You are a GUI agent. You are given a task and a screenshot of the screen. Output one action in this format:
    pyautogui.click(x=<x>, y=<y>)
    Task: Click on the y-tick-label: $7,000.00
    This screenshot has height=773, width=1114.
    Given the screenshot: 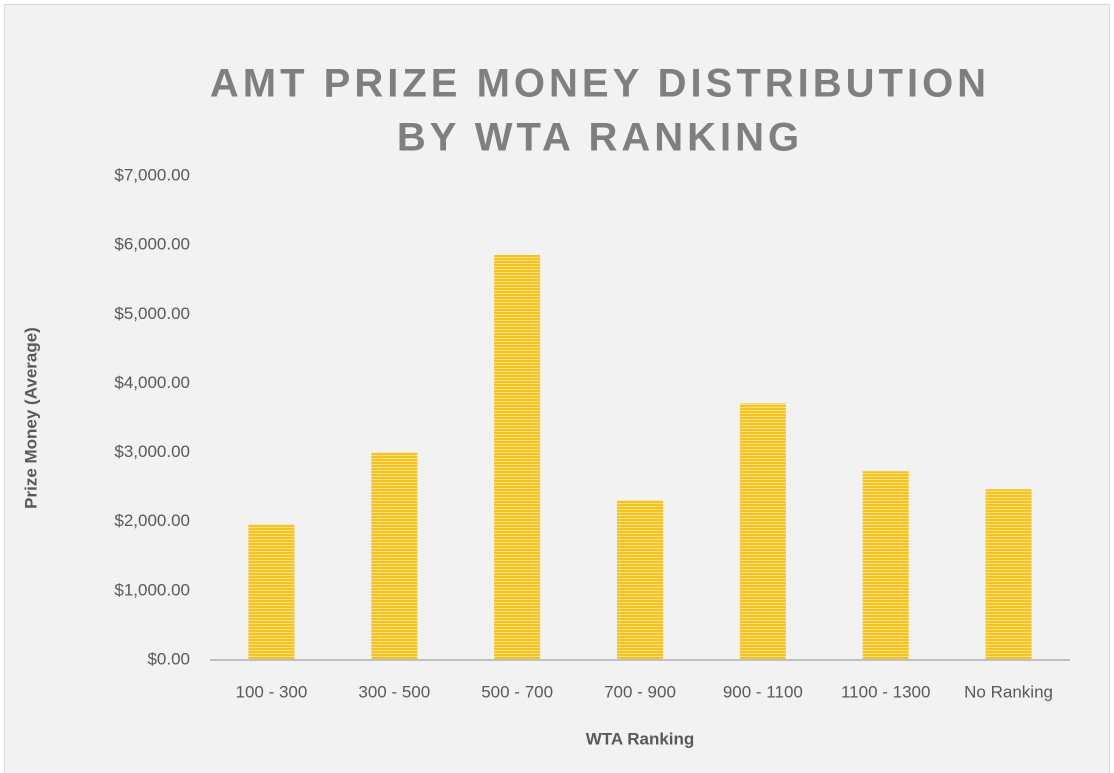 What is the action you would take?
    pyautogui.click(x=152, y=174)
    